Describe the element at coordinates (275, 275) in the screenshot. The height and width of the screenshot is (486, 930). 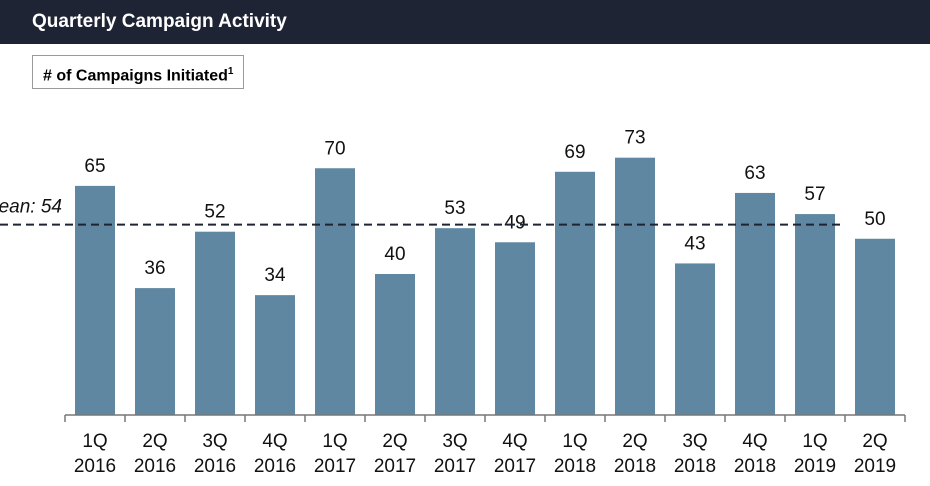
I see `data-label: 34` at that location.